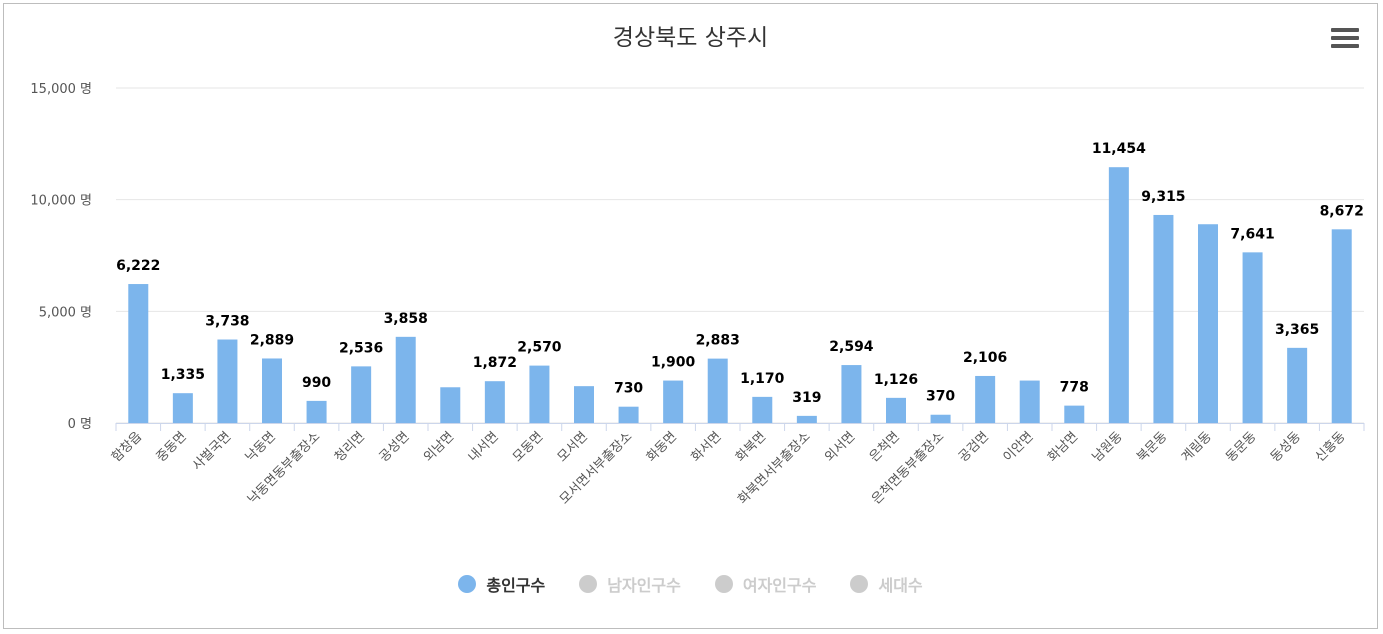  I want to click on legend-item: 여자인구수, so click(765, 584).